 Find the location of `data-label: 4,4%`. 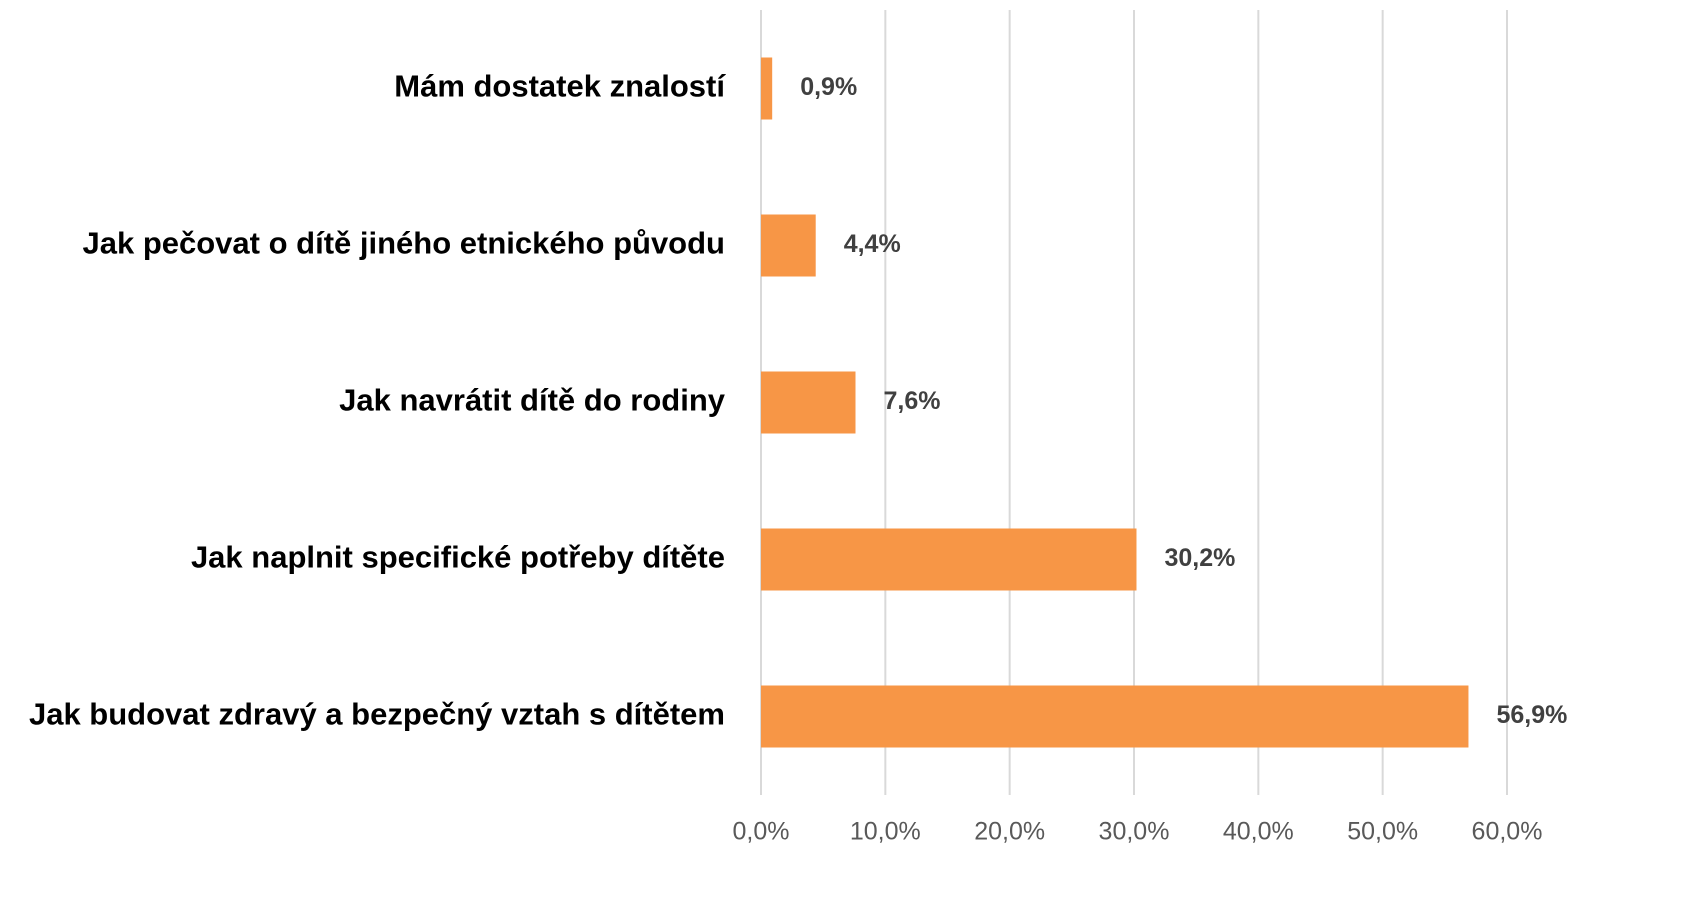

data-label: 4,4% is located at coordinates (872, 244).